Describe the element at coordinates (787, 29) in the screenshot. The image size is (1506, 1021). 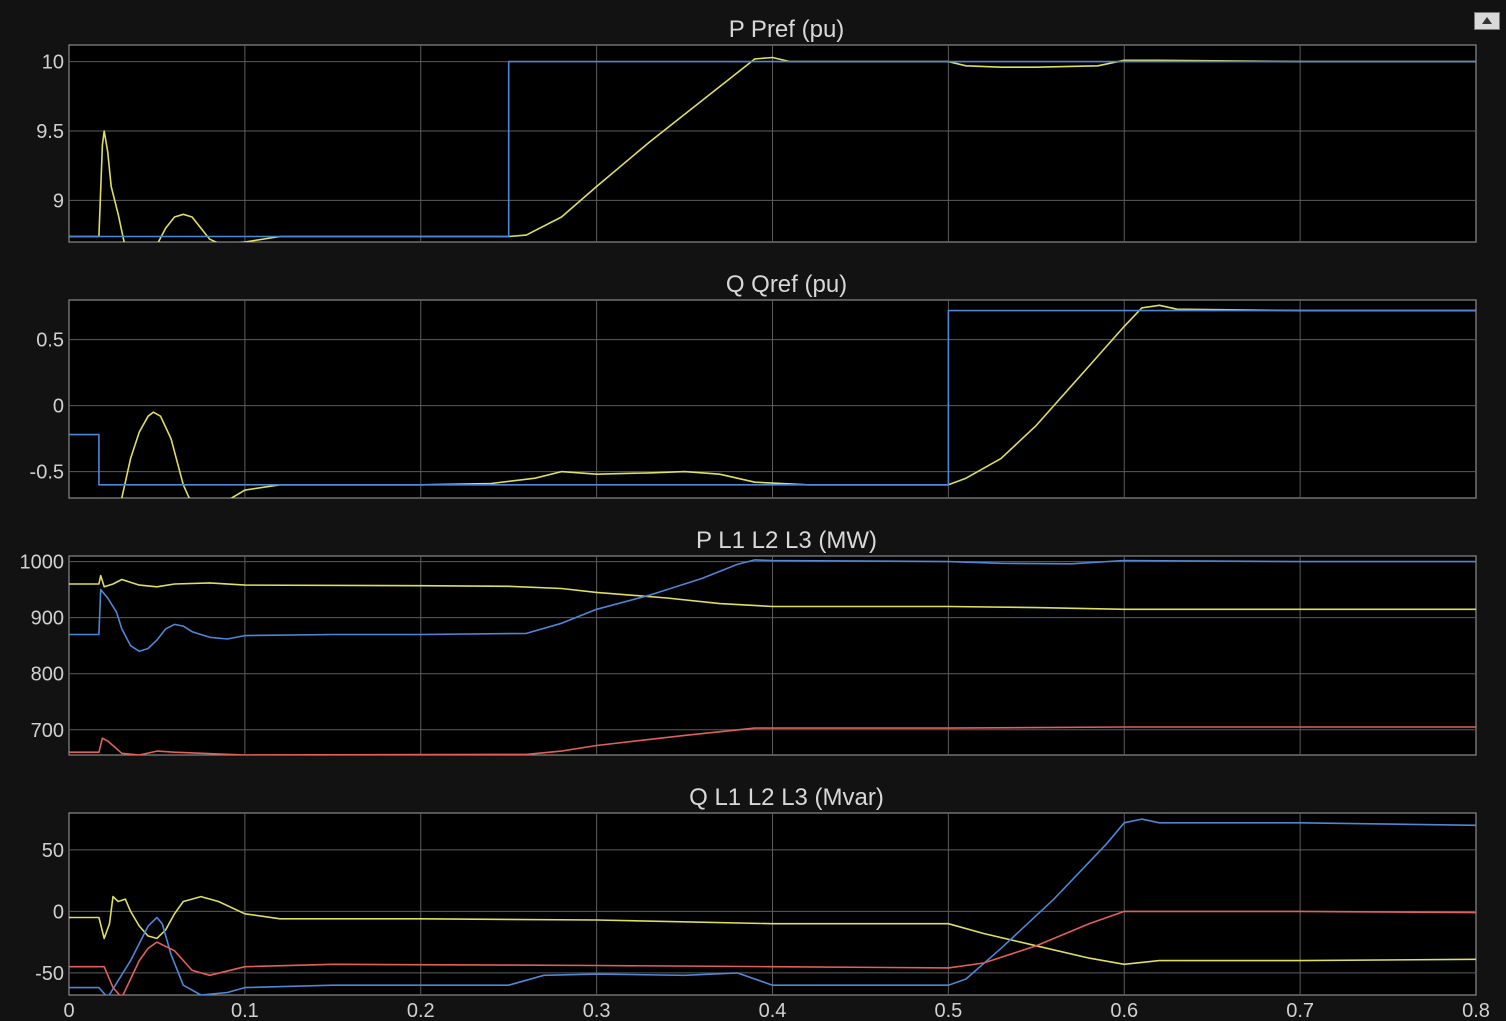
I see `subplot-title: P Pref (pu)` at that location.